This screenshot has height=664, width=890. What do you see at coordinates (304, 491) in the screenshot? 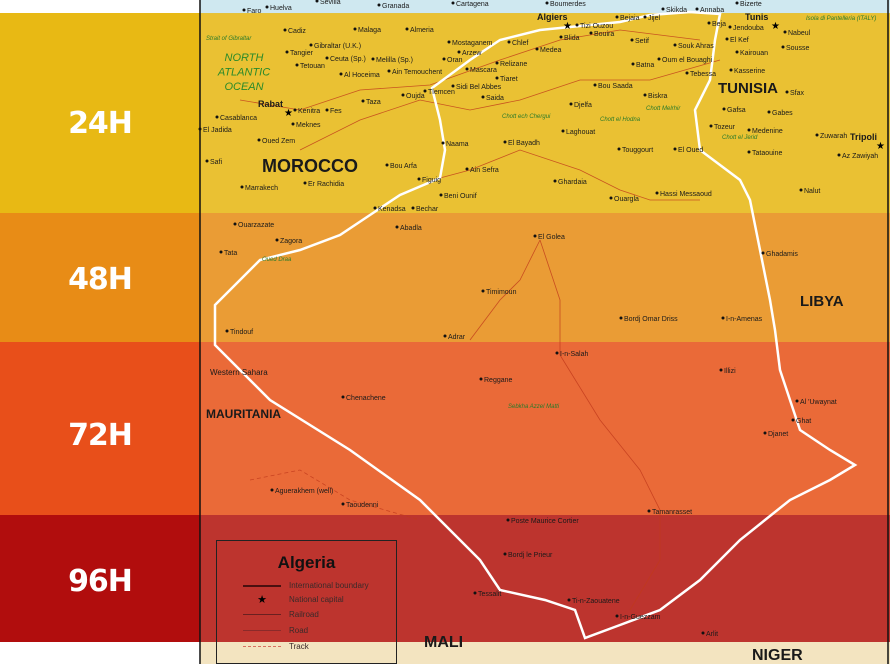
I see `city-label: Aguerakhem (well)` at bounding box center [304, 491].